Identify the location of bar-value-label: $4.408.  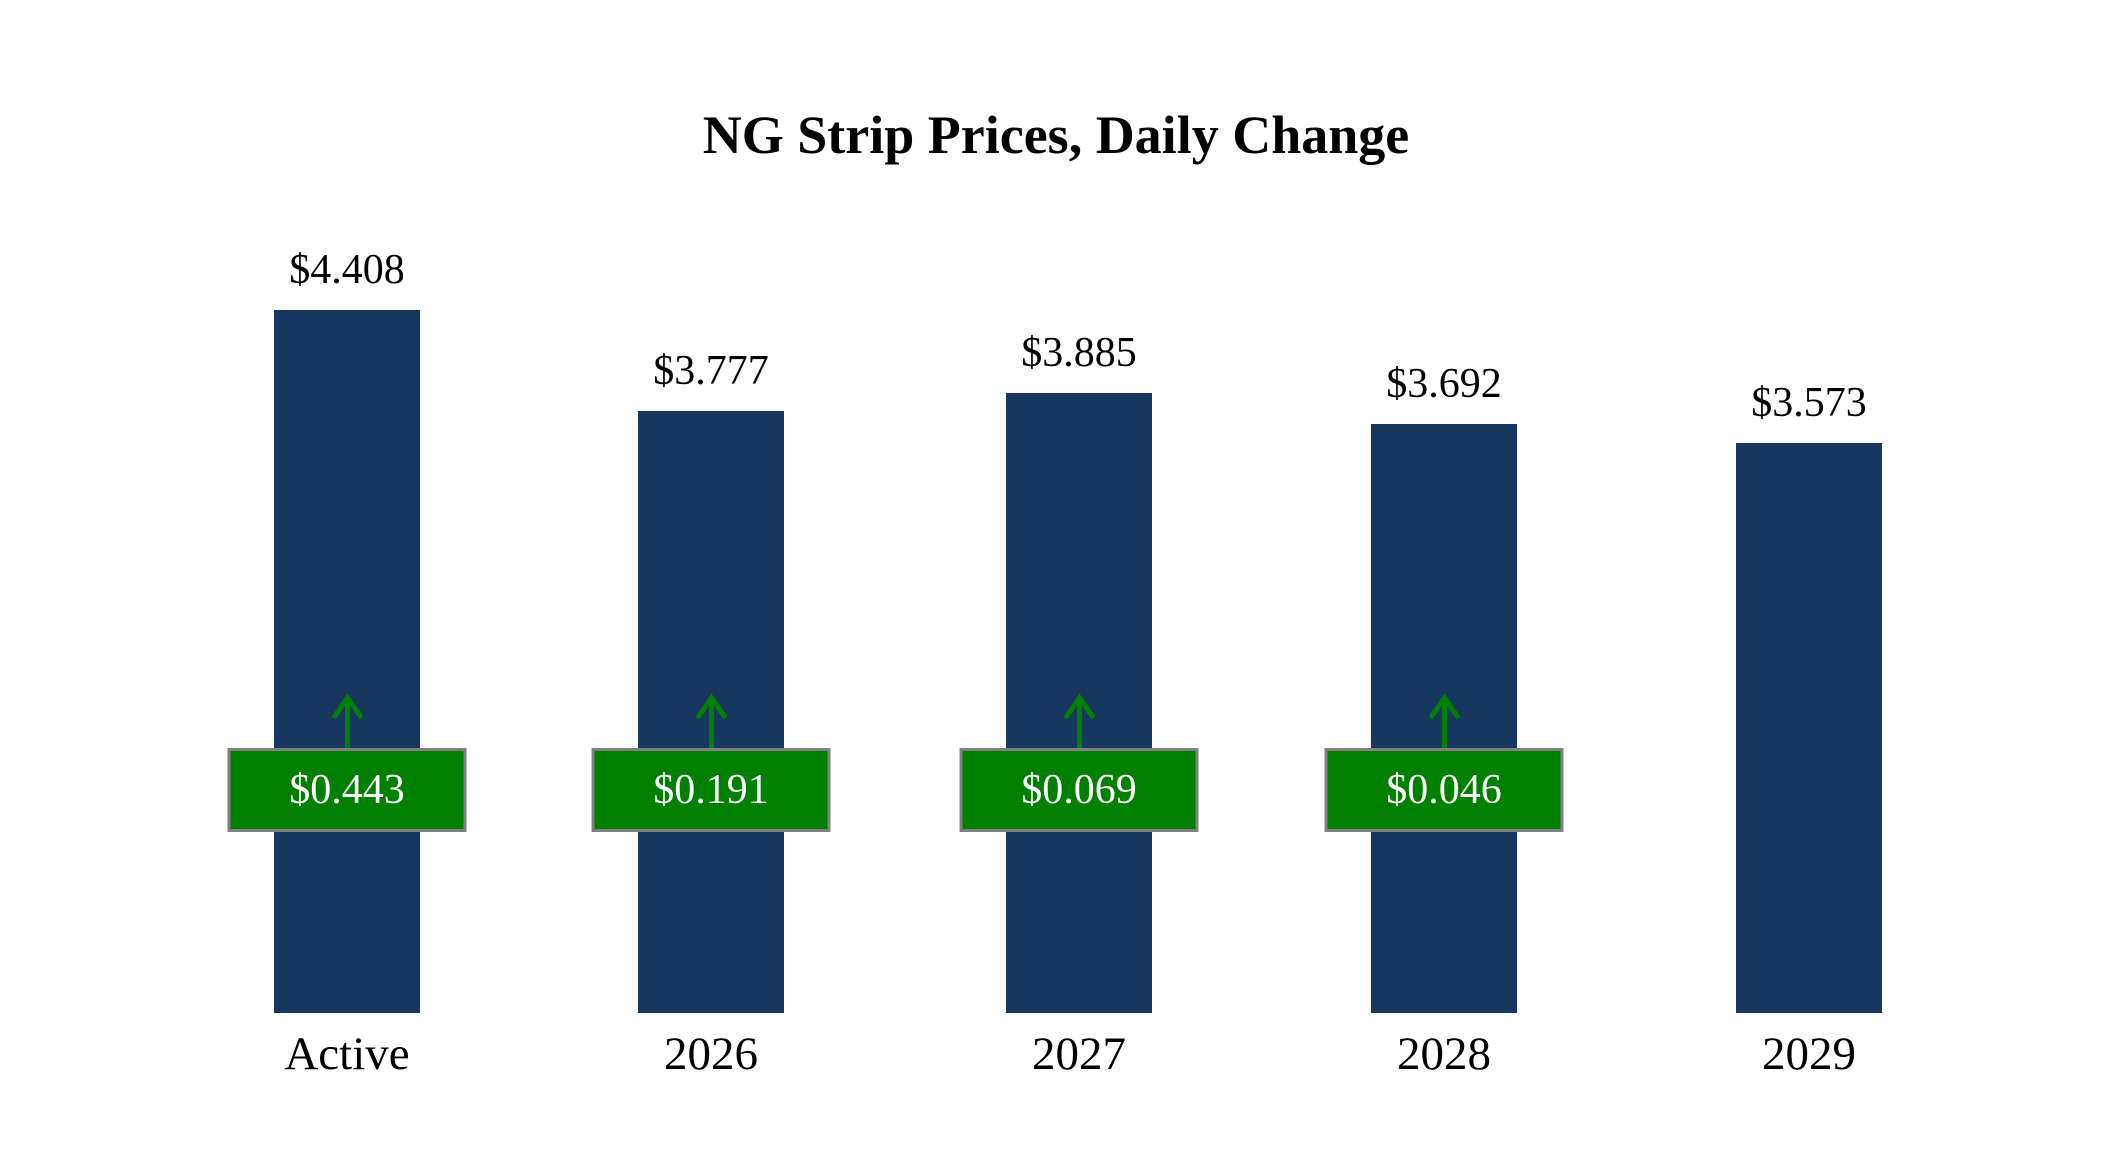
(347, 270).